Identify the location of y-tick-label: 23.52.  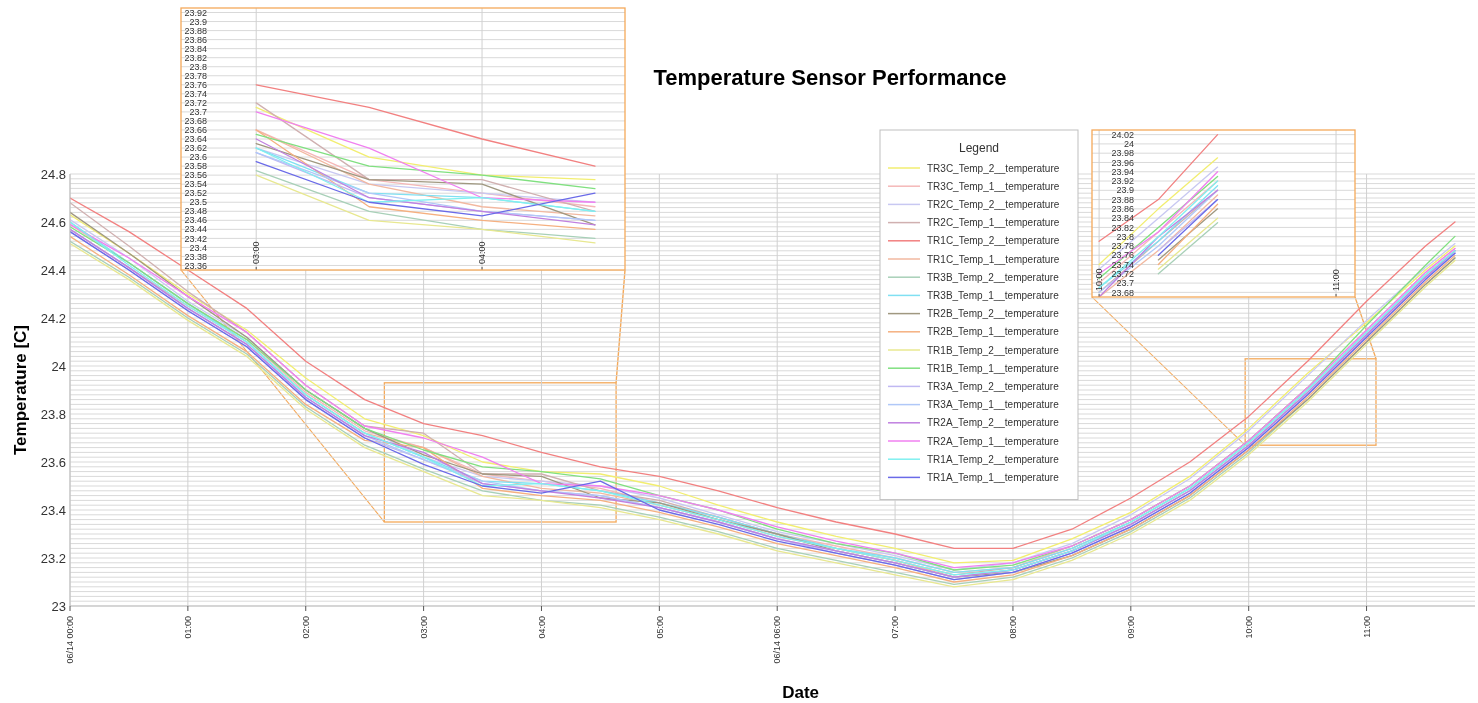
(195, 193).